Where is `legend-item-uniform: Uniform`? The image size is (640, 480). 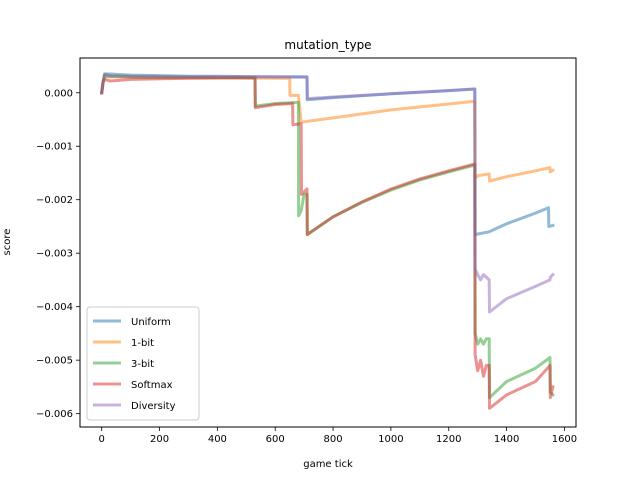 legend-item-uniform: Uniform is located at coordinates (132, 322).